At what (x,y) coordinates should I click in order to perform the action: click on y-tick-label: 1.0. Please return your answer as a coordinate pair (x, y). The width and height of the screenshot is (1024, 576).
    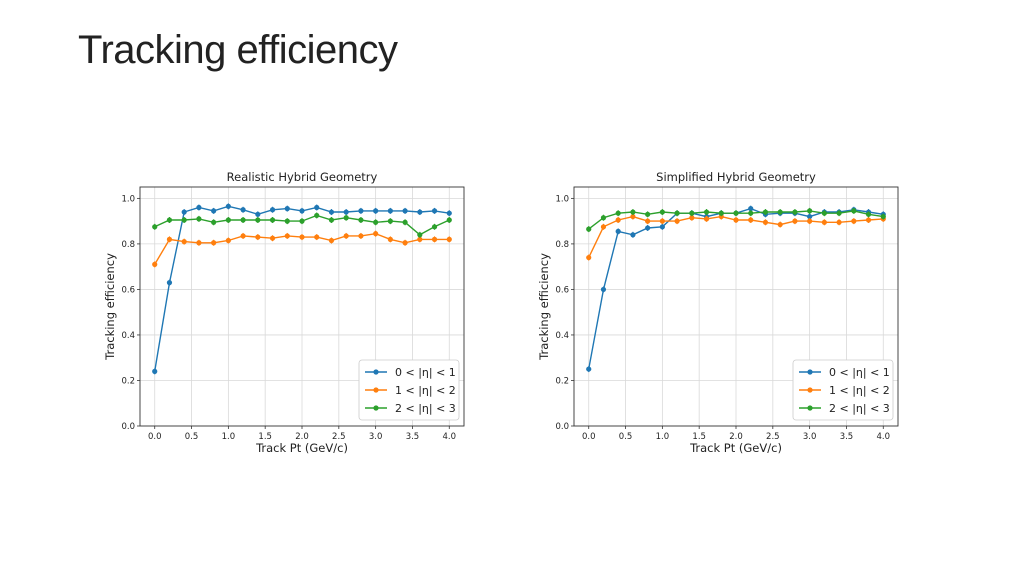
    Looking at the image, I should click on (562, 199).